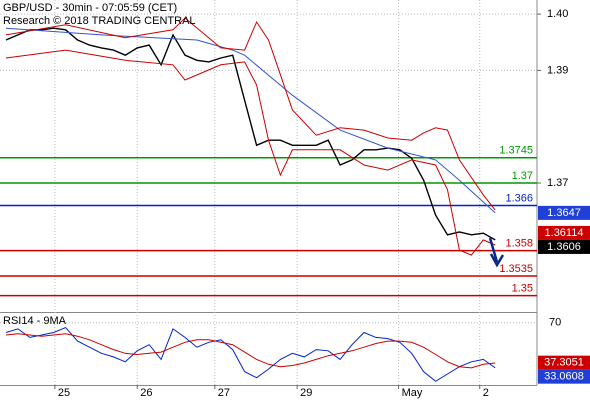 The width and height of the screenshot is (590, 400). Describe the element at coordinates (557, 70) in the screenshot. I see `y-tick-label: 1.39` at that location.